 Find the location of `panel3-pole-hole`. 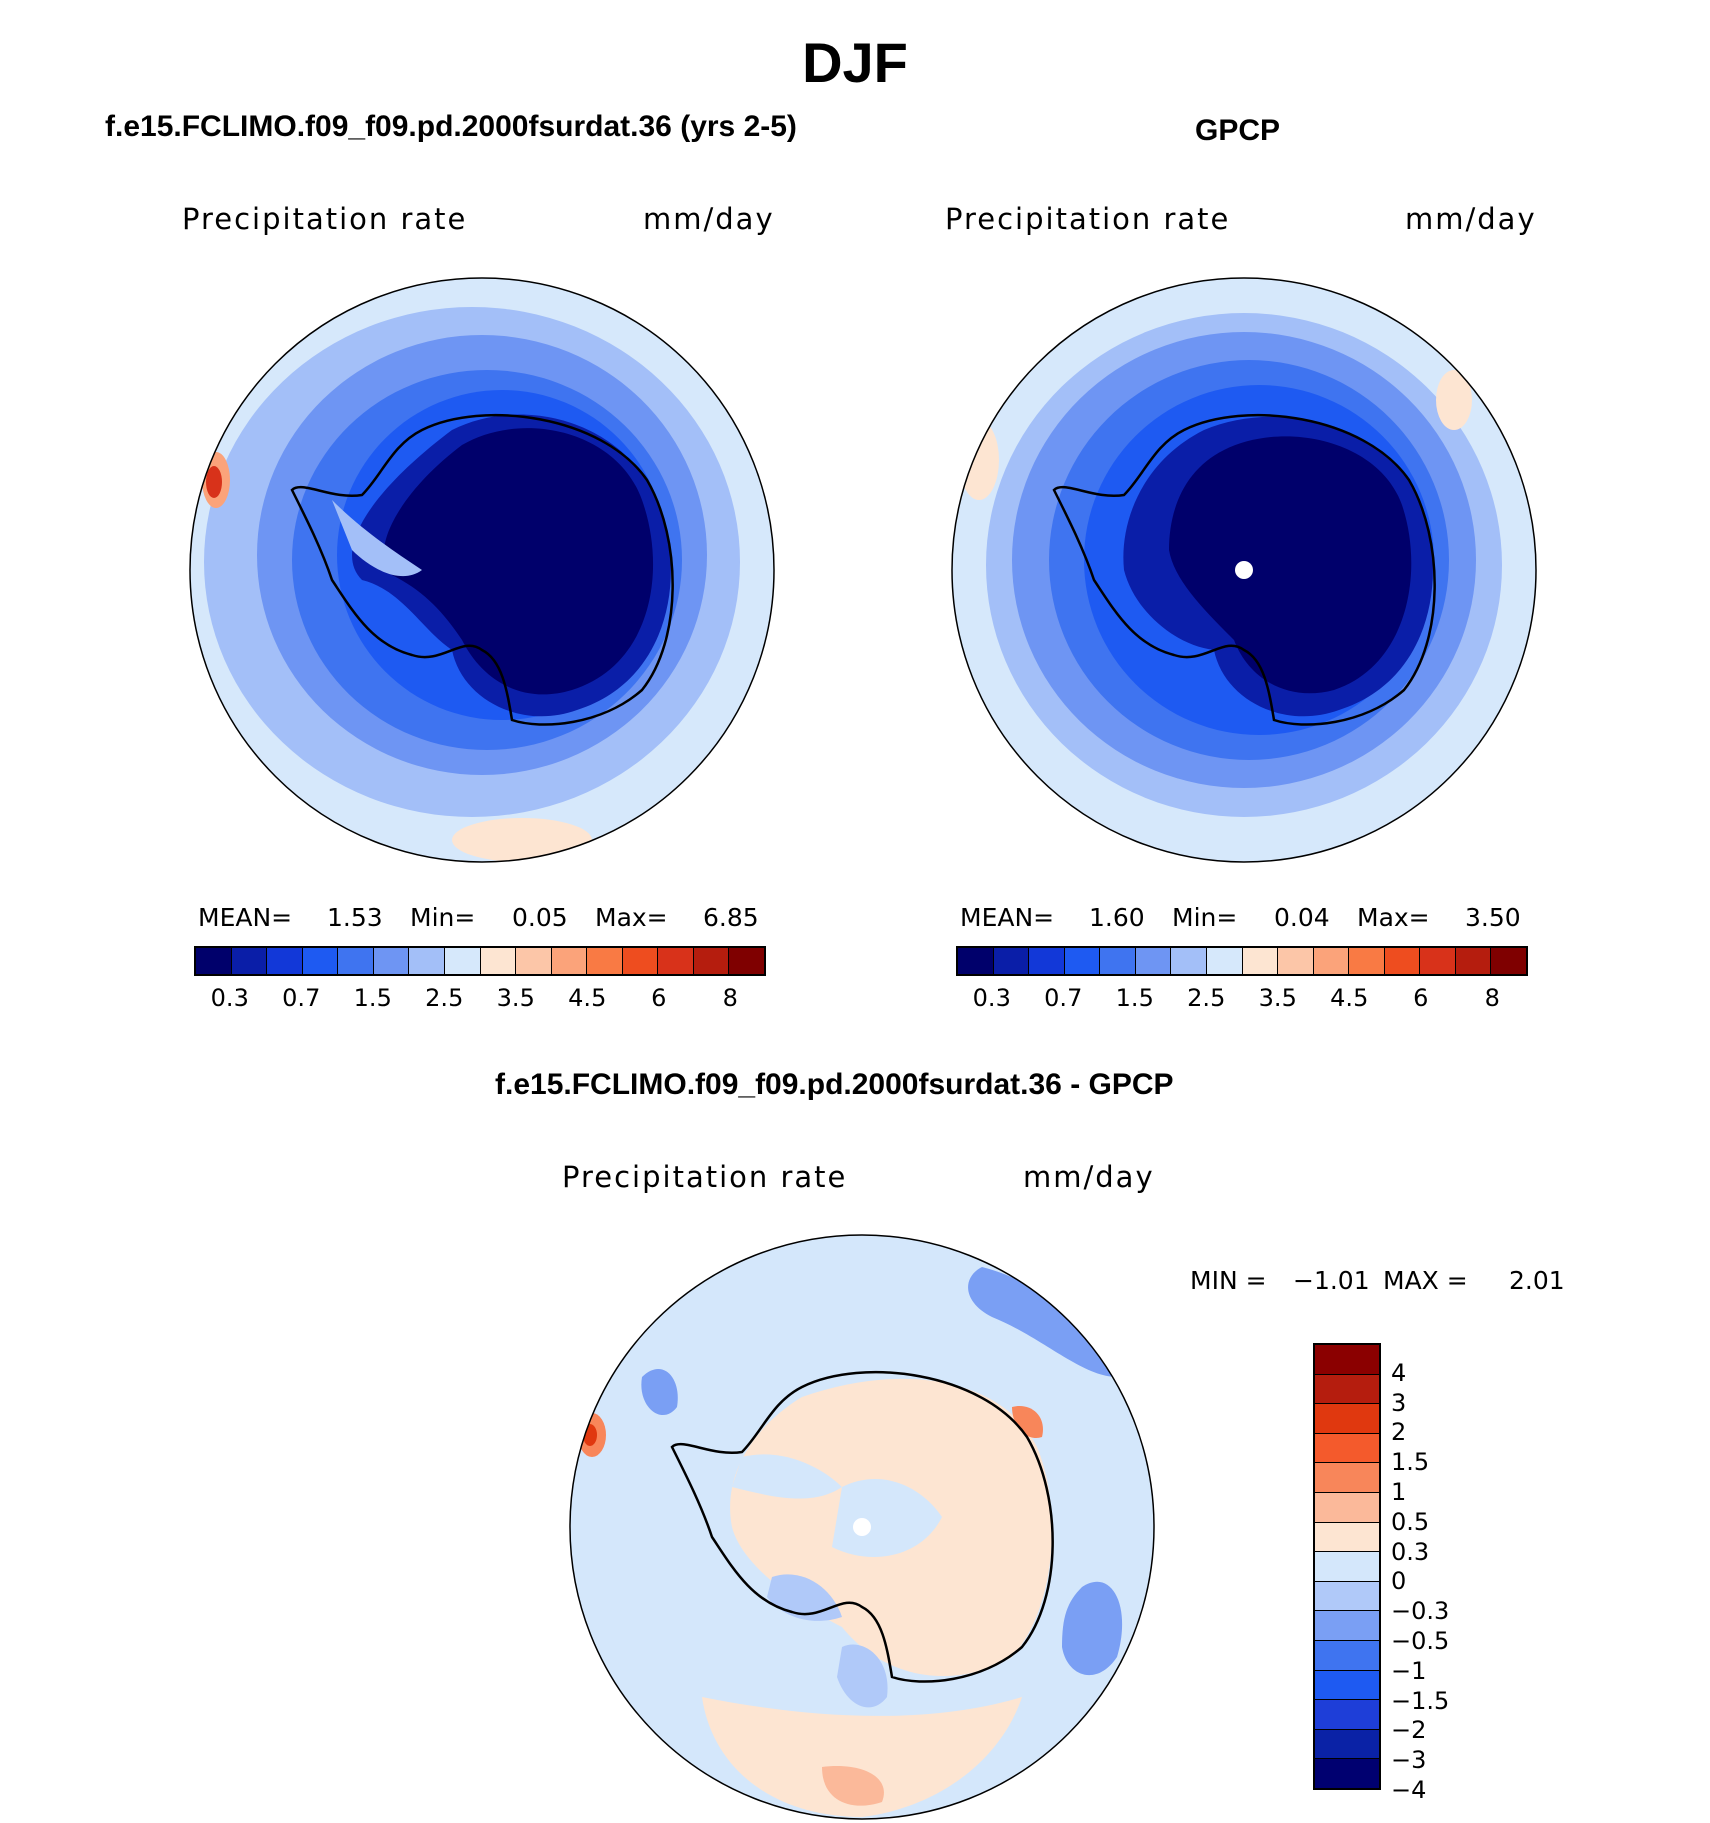

panel3-pole-hole is located at coordinates (862, 1527).